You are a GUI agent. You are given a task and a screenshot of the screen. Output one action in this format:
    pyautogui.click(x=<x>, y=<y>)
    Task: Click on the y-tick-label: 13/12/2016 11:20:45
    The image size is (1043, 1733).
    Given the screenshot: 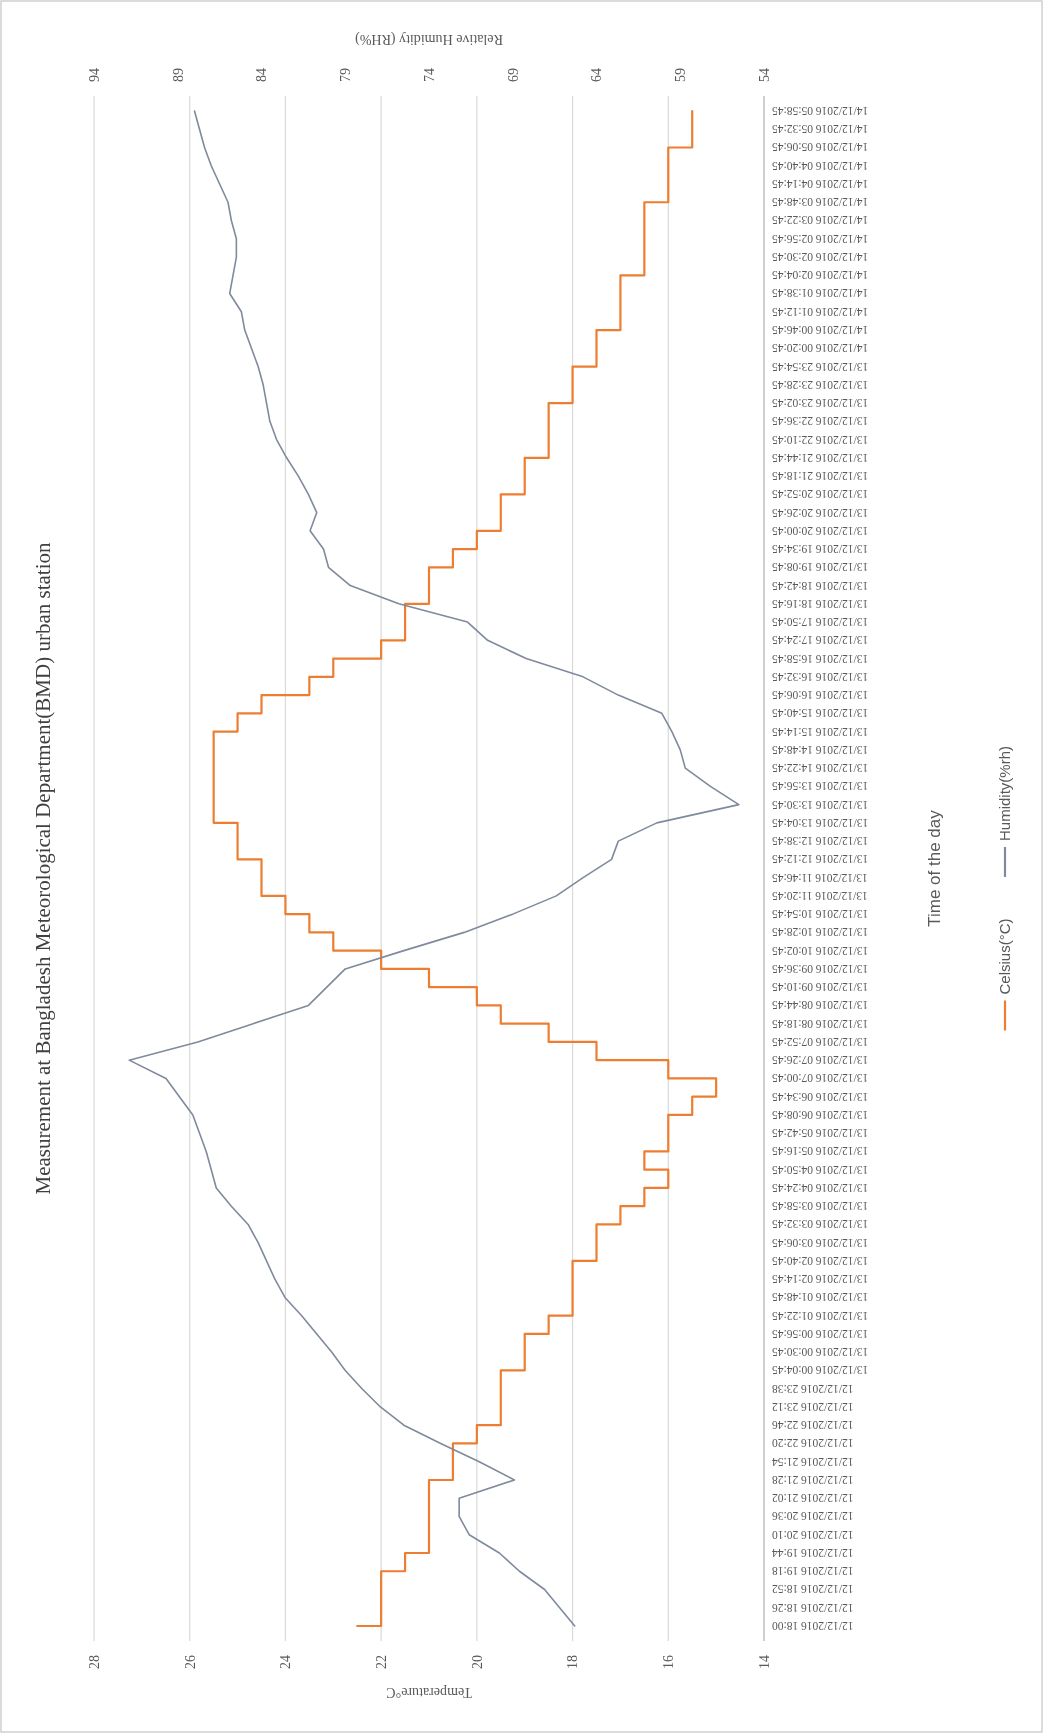 What is the action you would take?
    pyautogui.click(x=819, y=895)
    